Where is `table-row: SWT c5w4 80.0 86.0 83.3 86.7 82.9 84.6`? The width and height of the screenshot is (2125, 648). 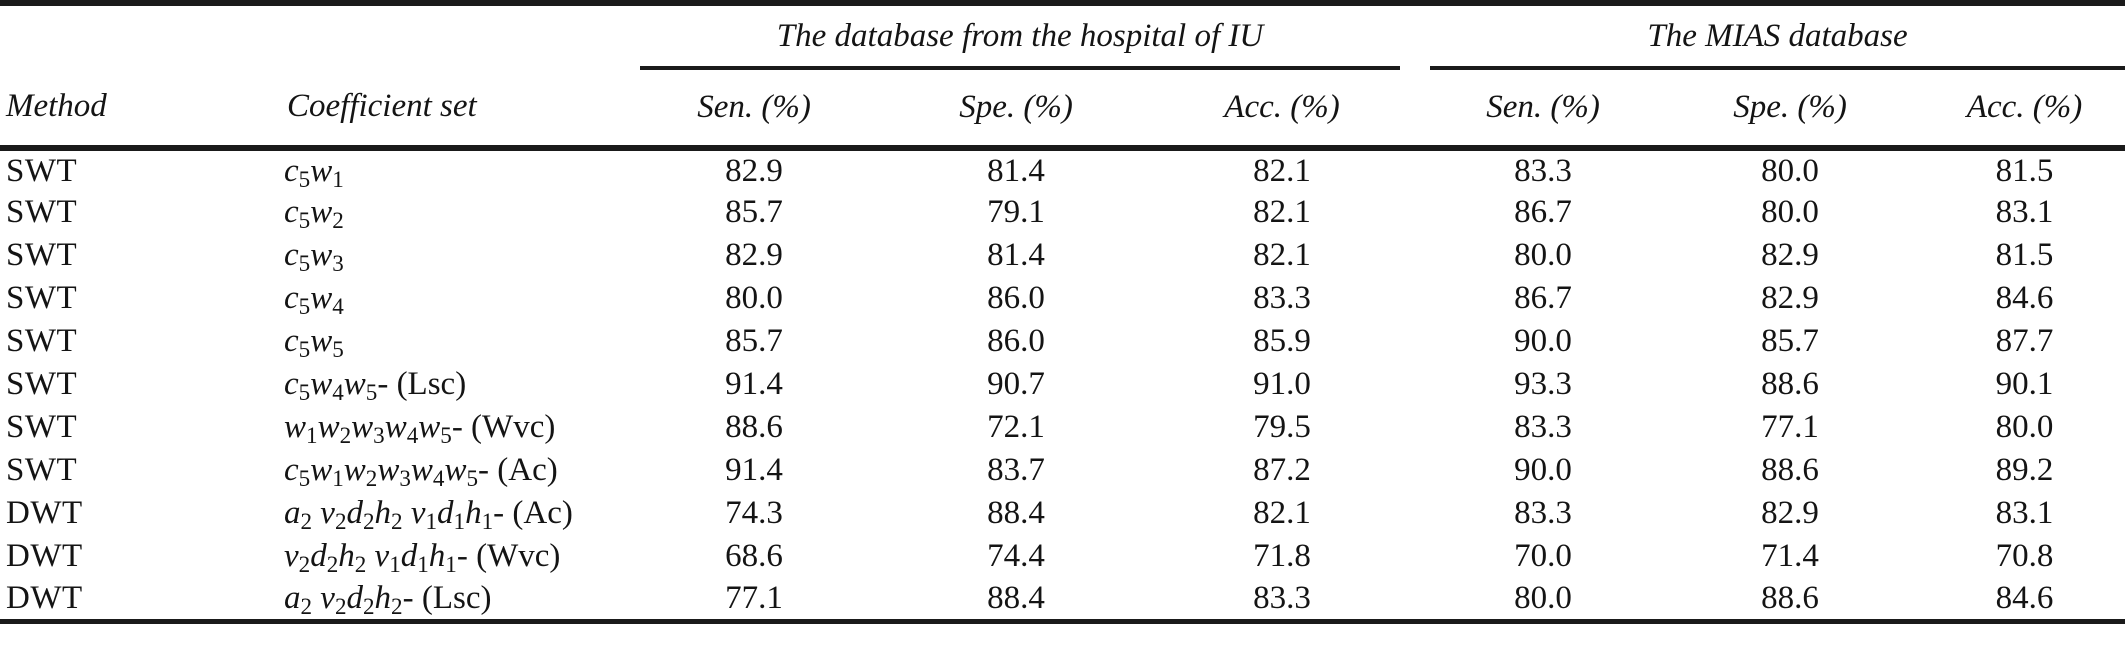 table-row: SWT c5w4 80.0 86.0 83.3 86.7 82.9 84.6 is located at coordinates (1062, 298).